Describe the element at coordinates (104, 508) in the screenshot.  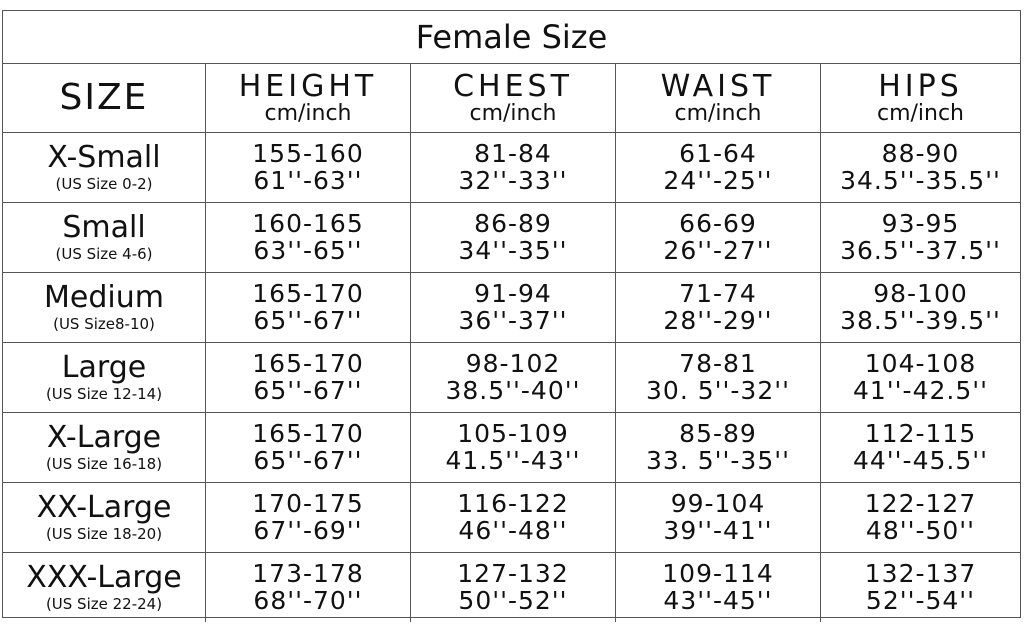
I see `size-name: XX-Large` at that location.